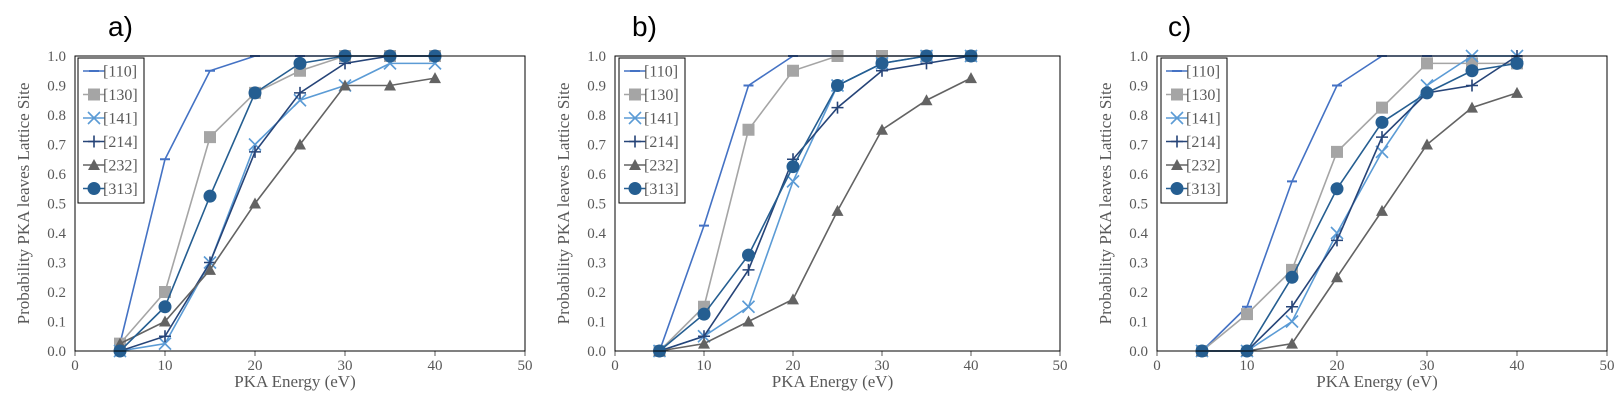 This screenshot has height=408, width=1621. Describe the element at coordinates (596, 264) in the screenshot. I see `y-tick-label: 0.3` at that location.